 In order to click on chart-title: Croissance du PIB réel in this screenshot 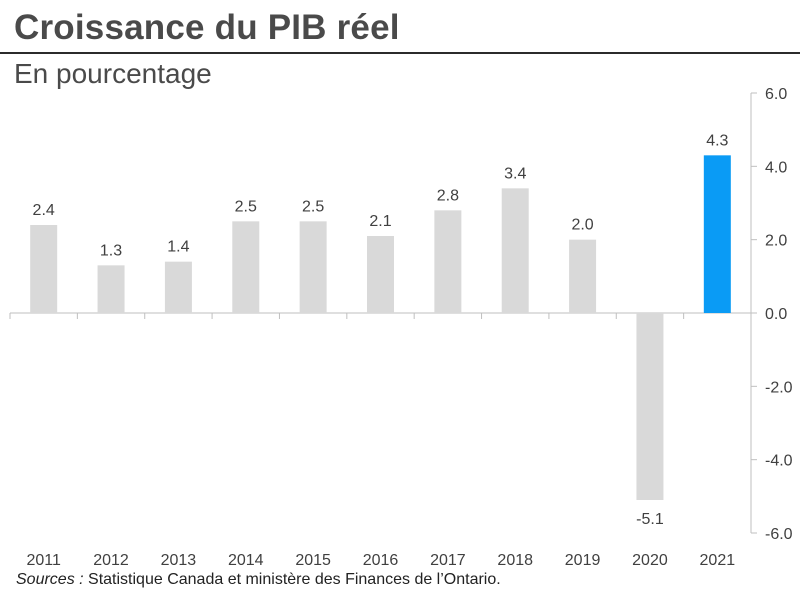, I will do `click(207, 27)`.